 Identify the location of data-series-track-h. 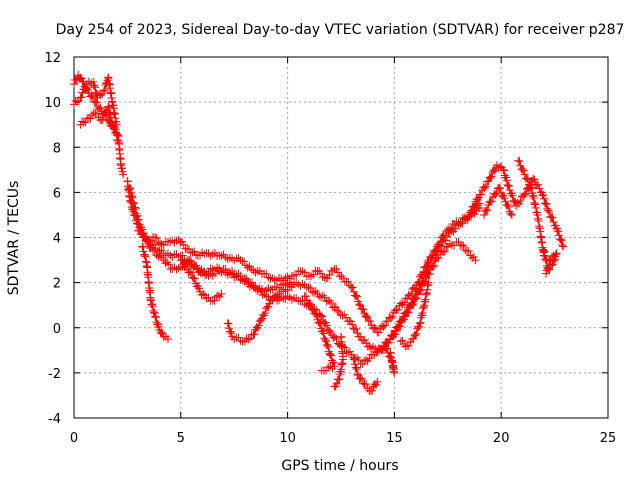
(201, 281).